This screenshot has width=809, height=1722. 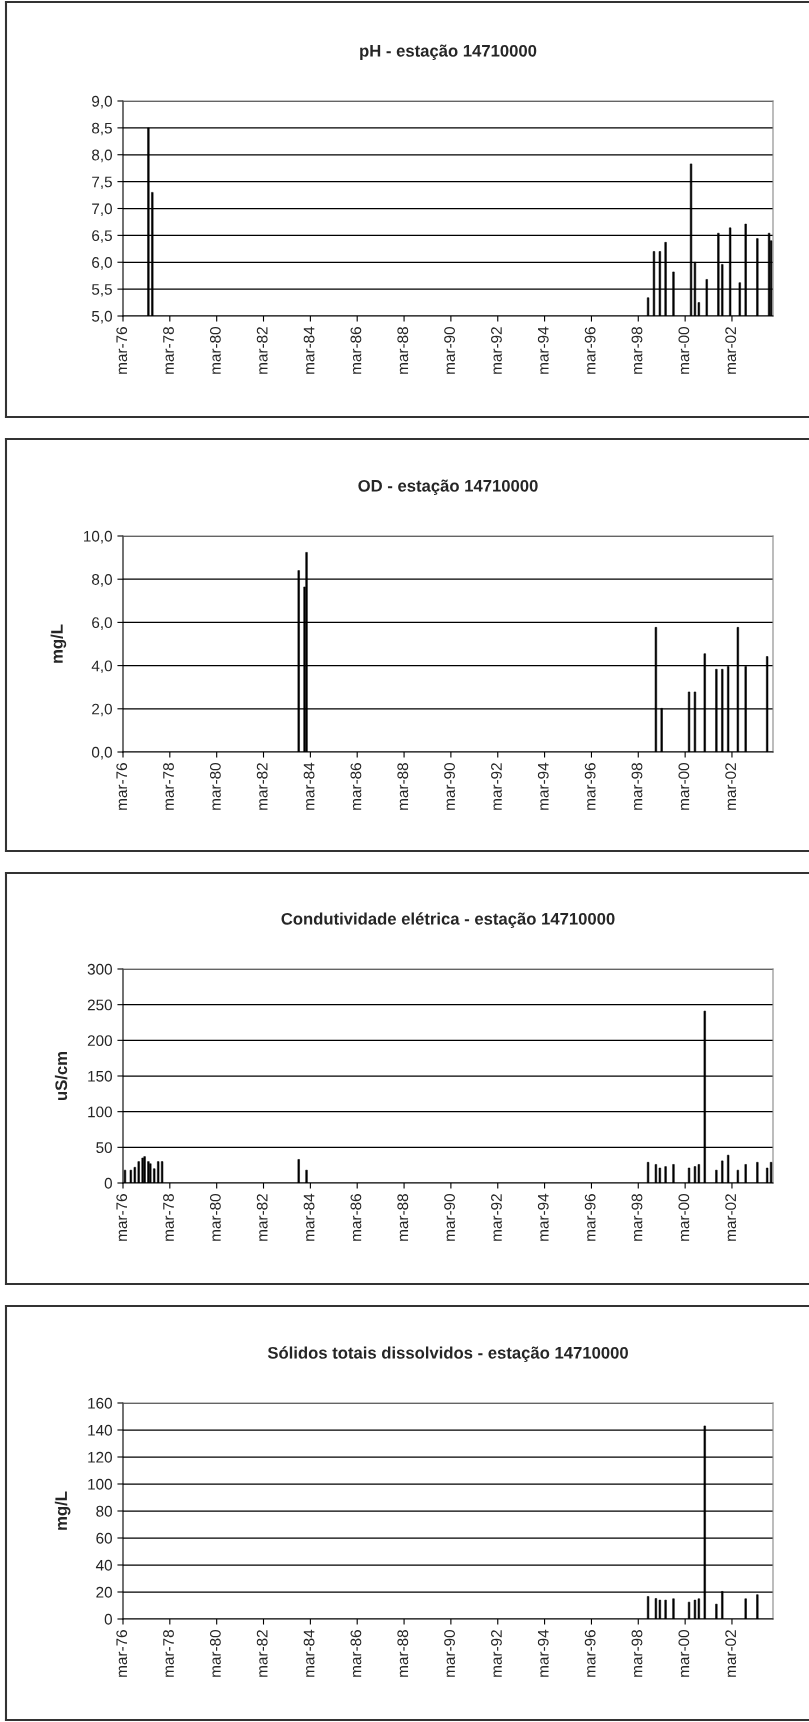 I want to click on y-tick-label: 7,0, so click(x=102, y=209).